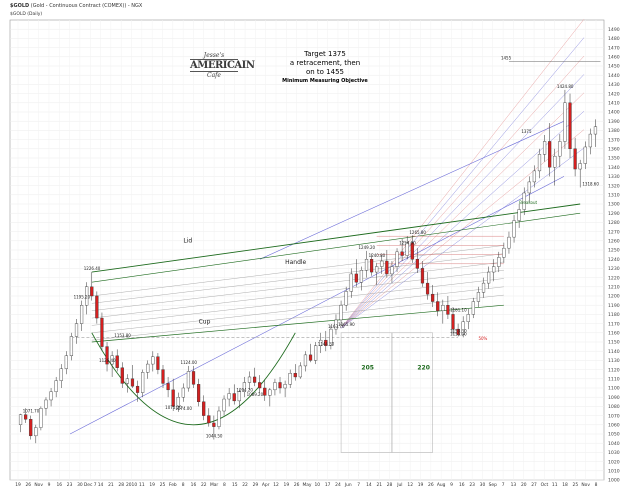 The image size is (640, 493). Describe the element at coordinates (614, 278) in the screenshot. I see `y-tick-label: 1220` at that location.